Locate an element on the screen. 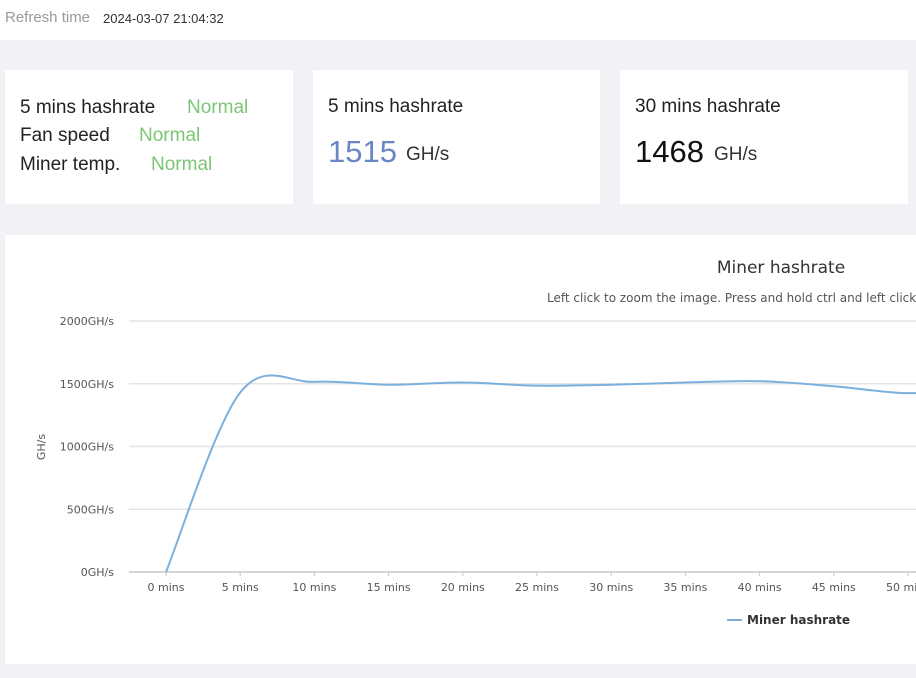 This screenshot has height=678, width=916. y-tick-label: 2000GH/s is located at coordinates (87, 321).